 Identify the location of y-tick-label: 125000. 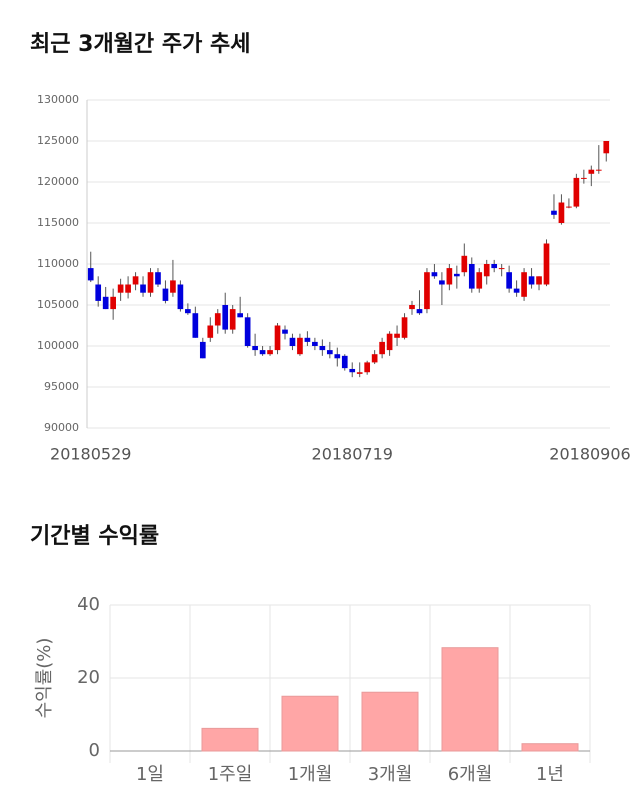
(58, 140).